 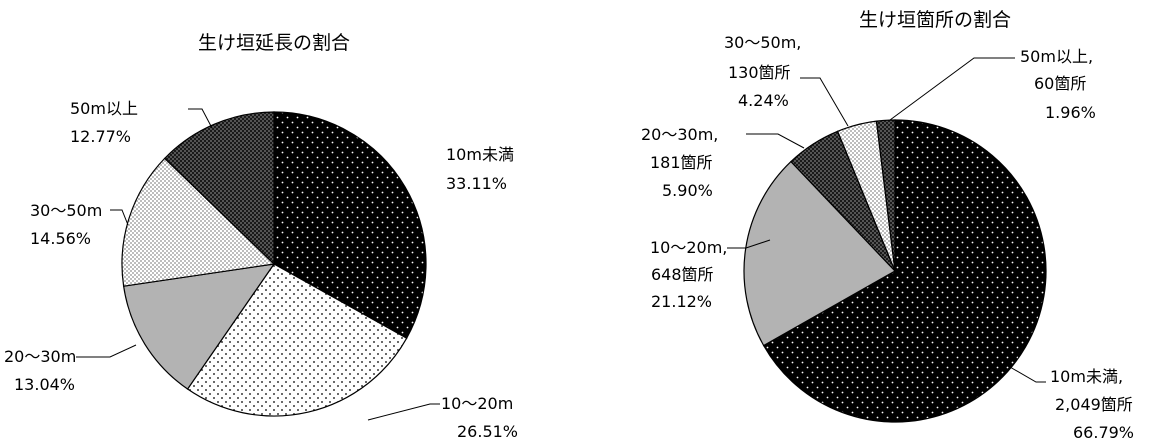 What do you see at coordinates (40, 356) in the screenshot?
I see `label-category: 20～30m` at bounding box center [40, 356].